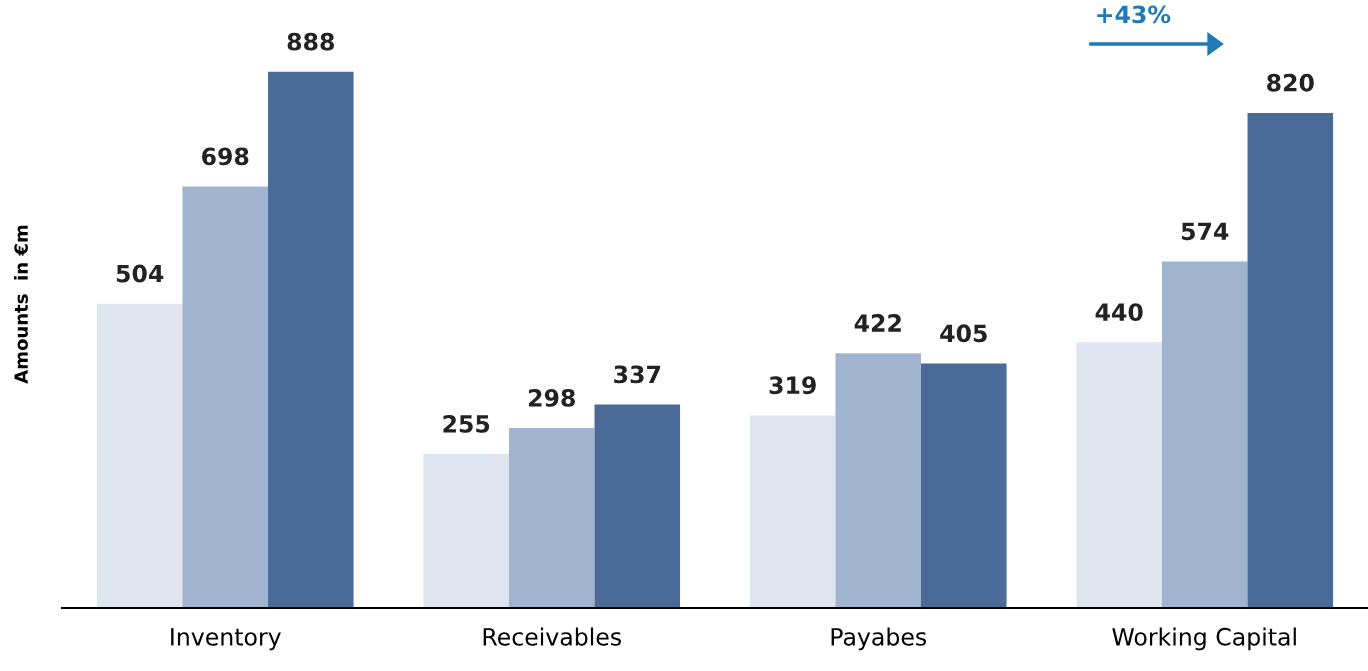 The height and width of the screenshot is (671, 1368). I want to click on x-tick-label: Receivables, so click(552, 636).